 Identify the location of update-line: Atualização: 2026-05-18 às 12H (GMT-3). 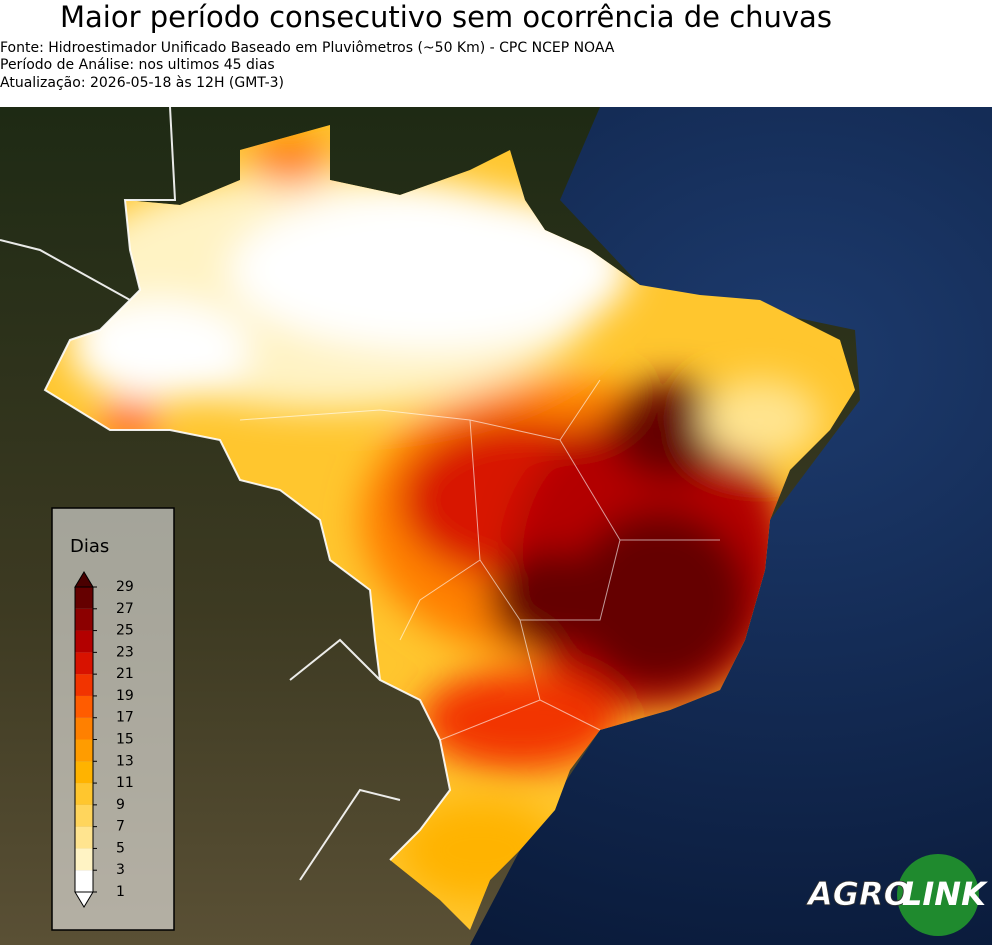
(142, 83).